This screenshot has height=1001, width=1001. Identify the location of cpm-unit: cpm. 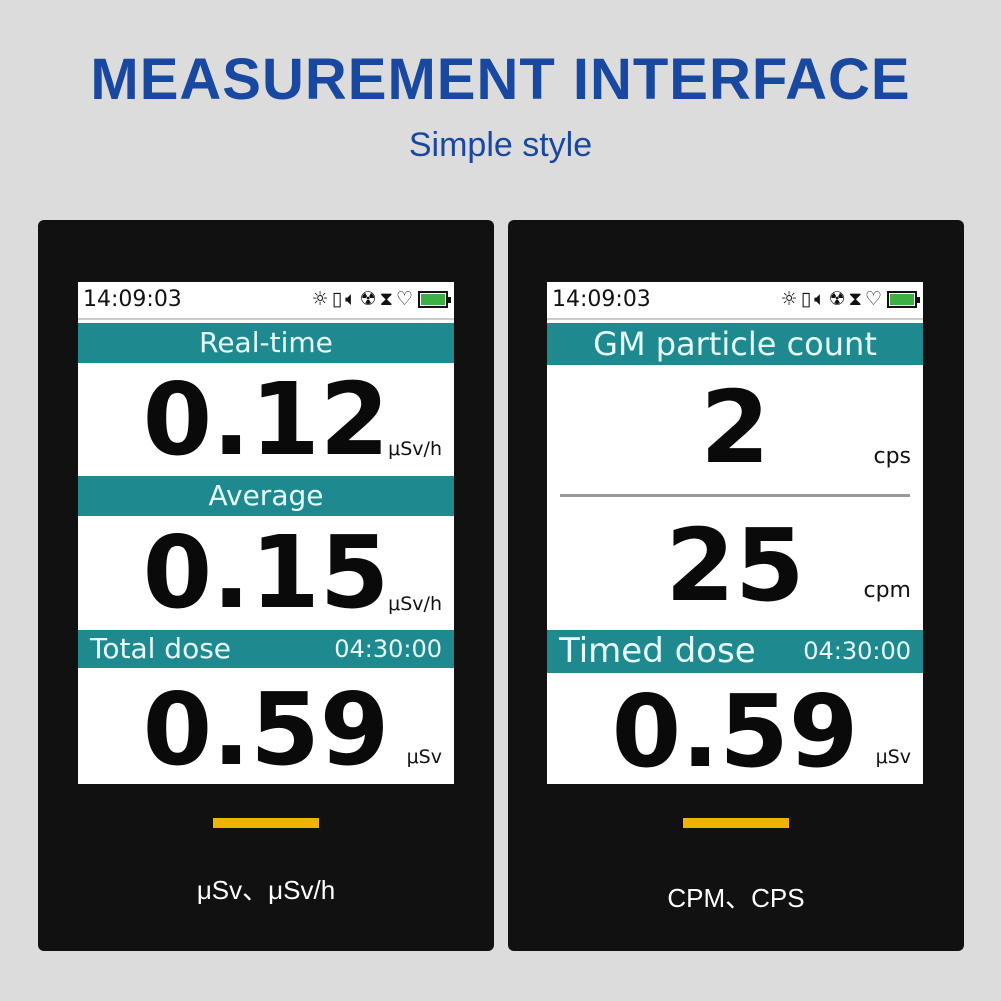
(887, 590).